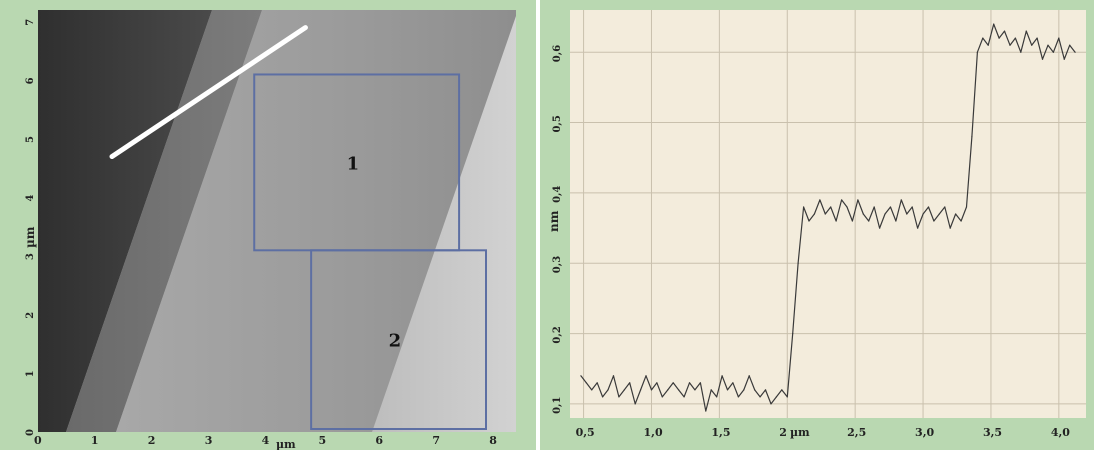  What do you see at coordinates (30, 256) in the screenshot?
I see `afm-y-tick-label: 3` at bounding box center [30, 256].